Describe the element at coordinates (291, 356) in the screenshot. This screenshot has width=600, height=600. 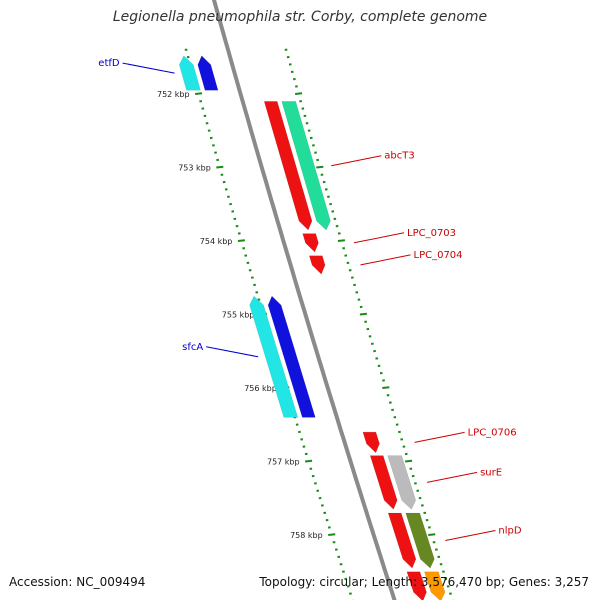
I see `cds-arrow-sfcA` at that location.